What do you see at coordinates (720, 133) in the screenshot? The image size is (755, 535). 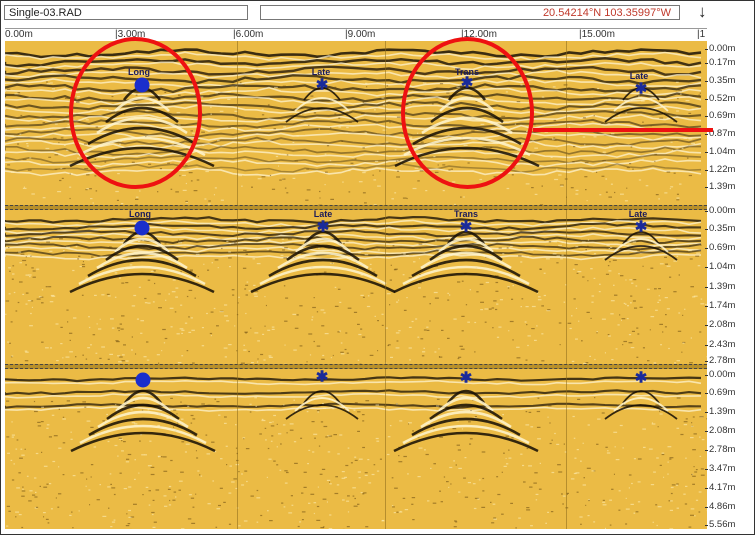 I see `depth-tick-label: 0.87m` at bounding box center [720, 133].